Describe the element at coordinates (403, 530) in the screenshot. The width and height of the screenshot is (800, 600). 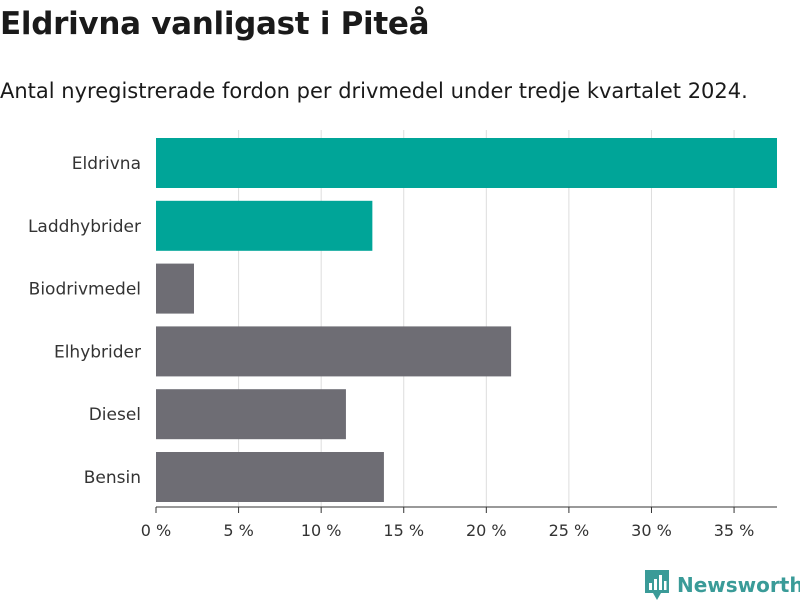
I see `x-tick-label: 15 %` at that location.